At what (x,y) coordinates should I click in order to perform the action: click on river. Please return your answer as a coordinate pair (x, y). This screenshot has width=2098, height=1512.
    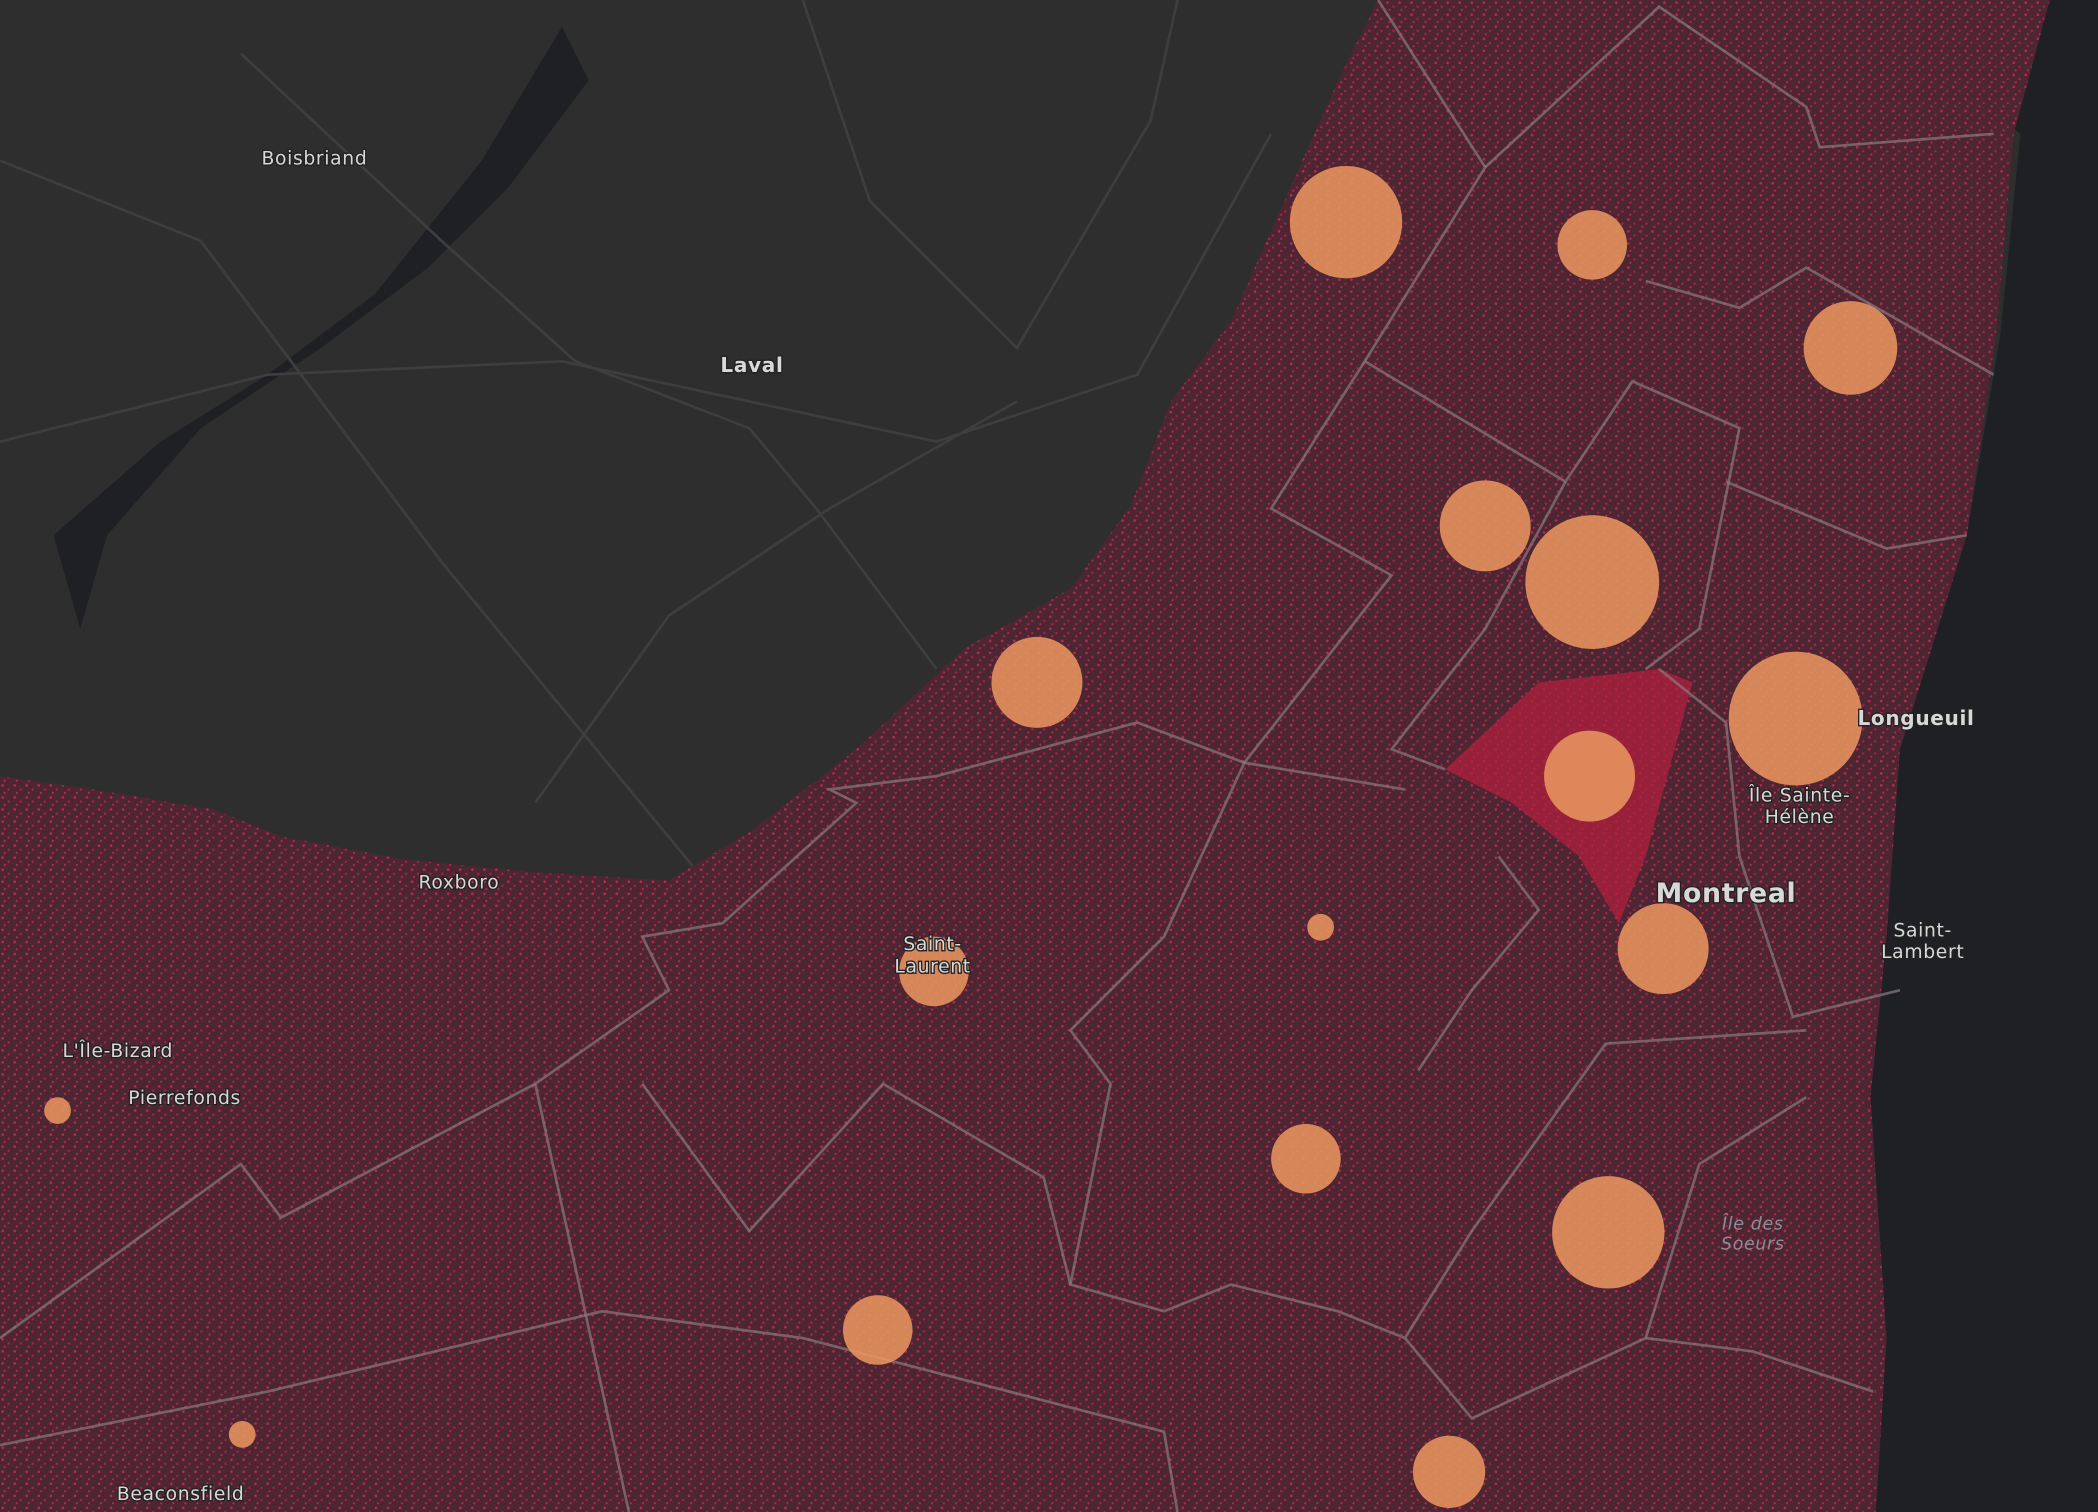
    Looking at the image, I should click on (1972, 756).